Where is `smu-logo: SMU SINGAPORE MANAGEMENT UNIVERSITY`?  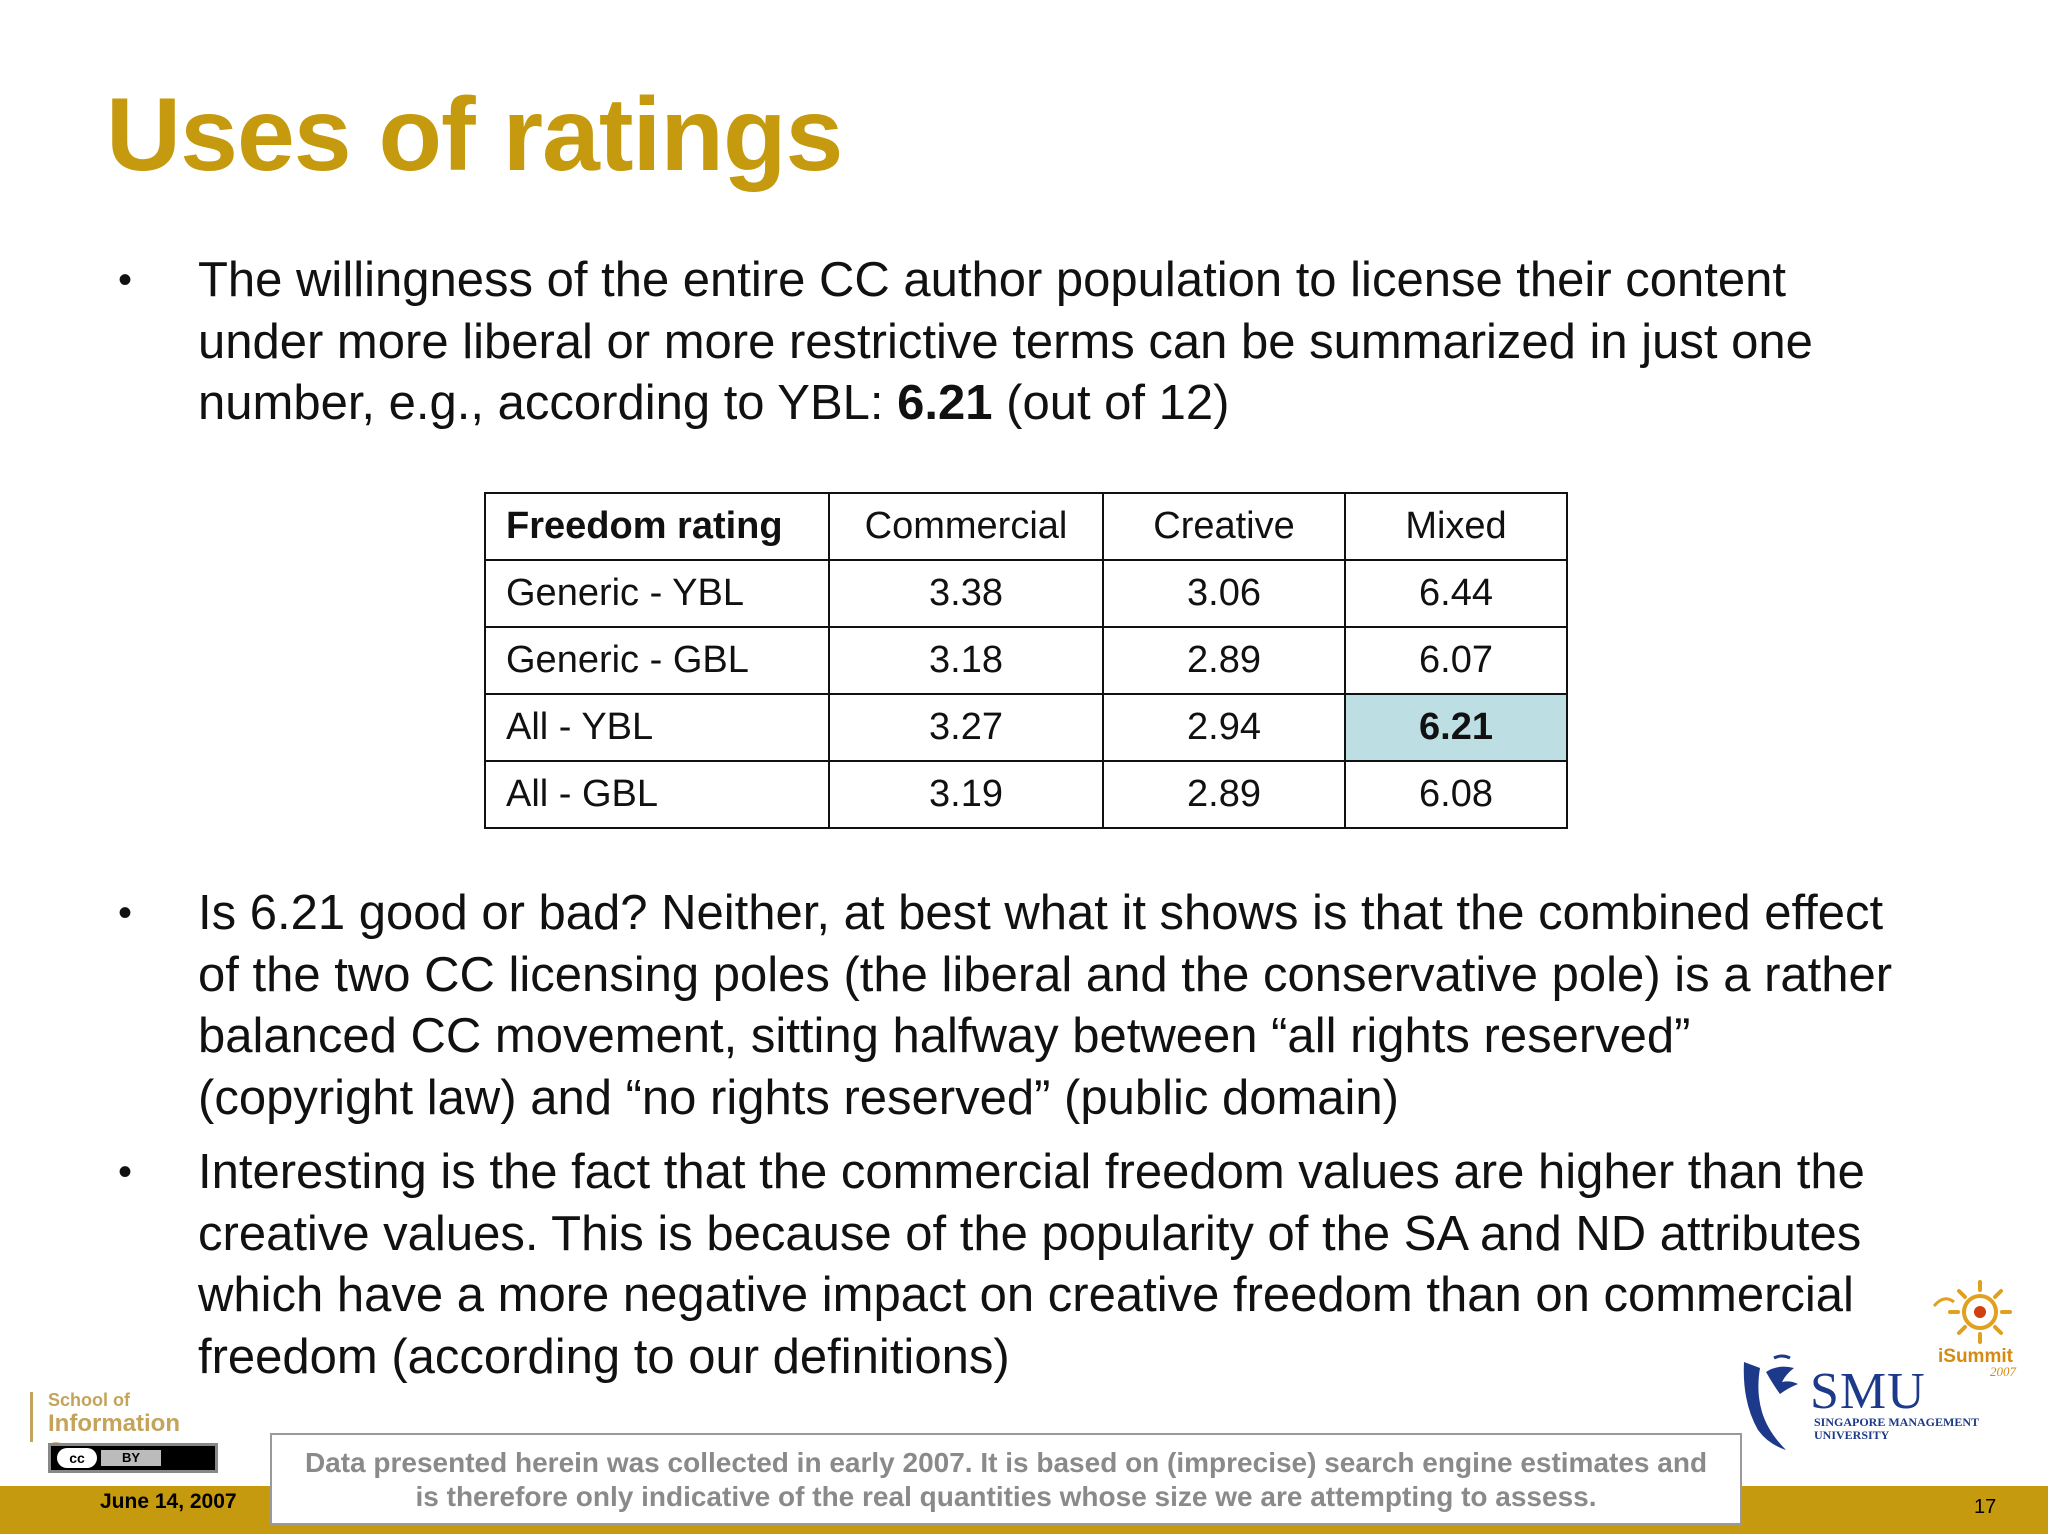 smu-logo: SMU SINGAPORE MANAGEMENT UNIVERSITY is located at coordinates (1867, 1402).